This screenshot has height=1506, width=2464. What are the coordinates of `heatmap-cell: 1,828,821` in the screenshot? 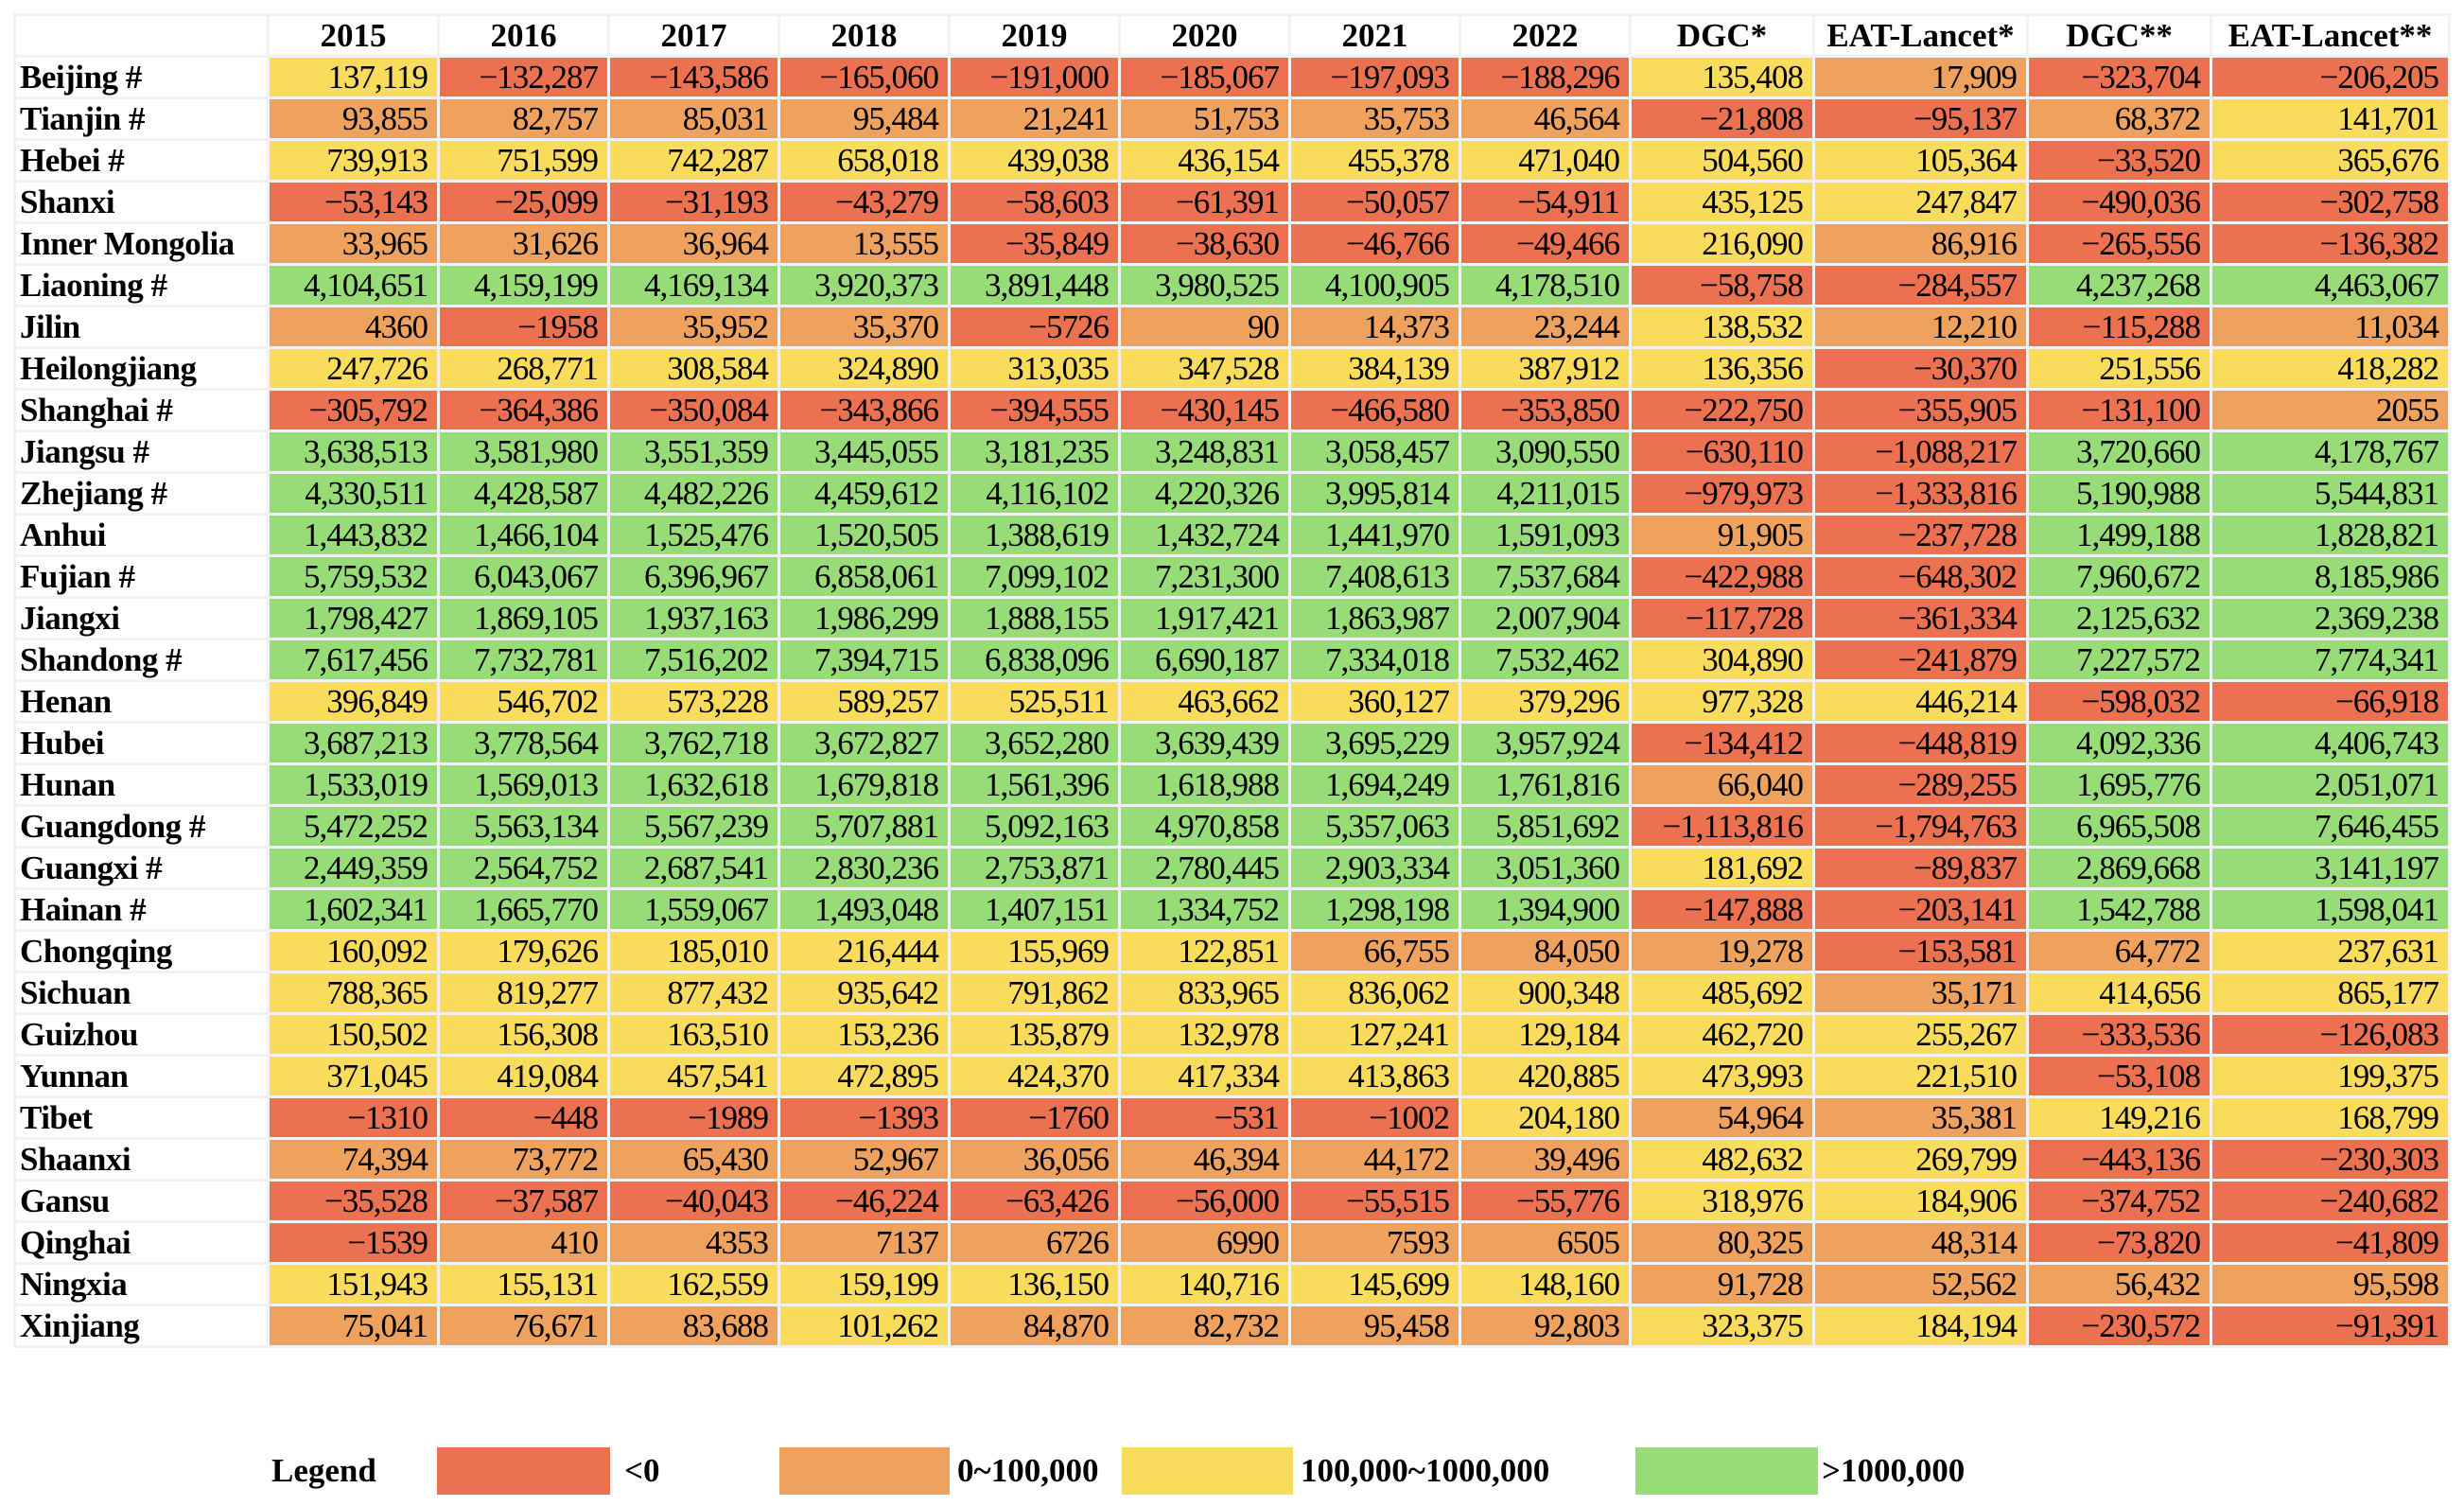 It's located at (2330, 535).